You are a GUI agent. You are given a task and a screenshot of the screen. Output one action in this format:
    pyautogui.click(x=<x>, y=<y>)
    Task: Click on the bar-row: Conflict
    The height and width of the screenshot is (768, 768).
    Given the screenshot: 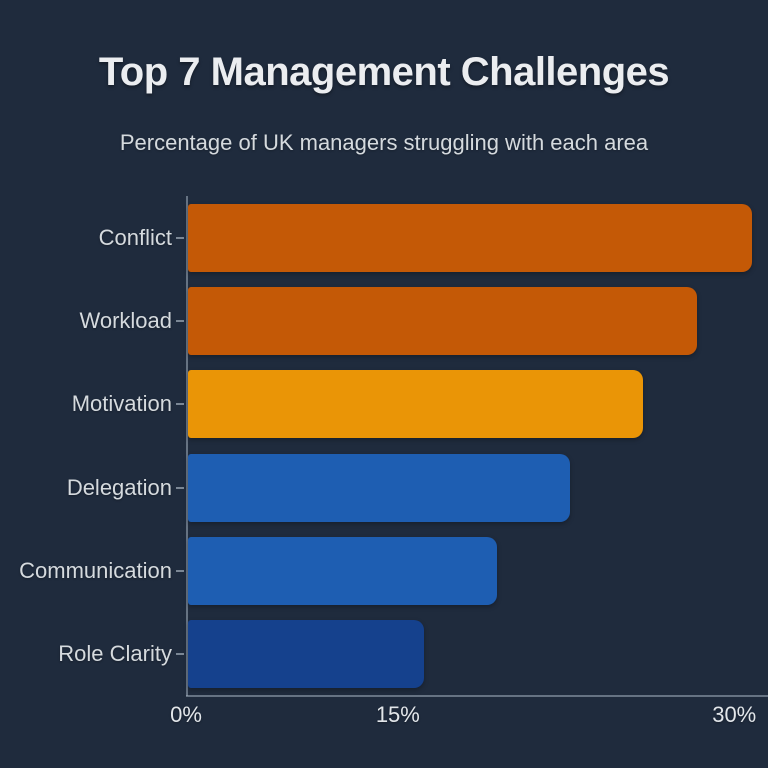 What is the action you would take?
    pyautogui.click(x=384, y=237)
    